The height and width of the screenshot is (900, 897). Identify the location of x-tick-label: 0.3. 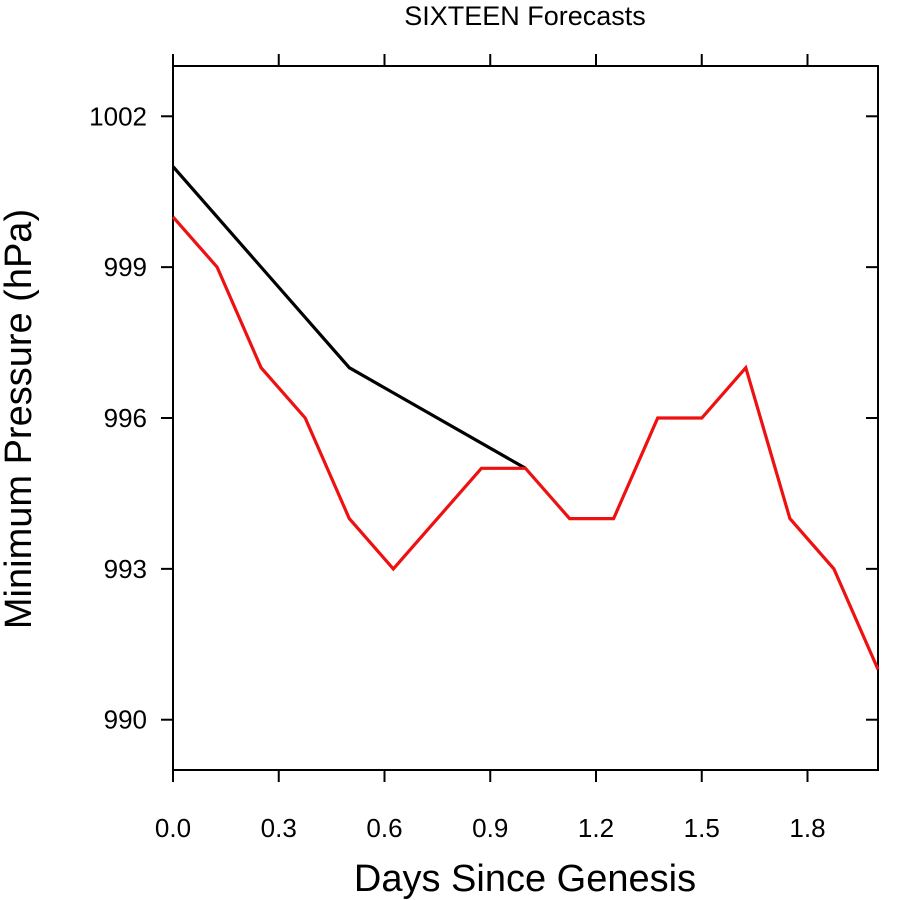
(279, 828).